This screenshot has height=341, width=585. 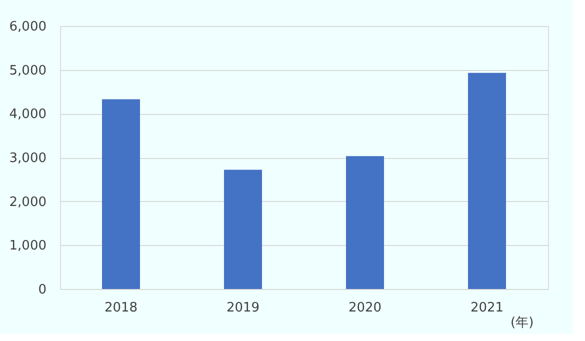 I want to click on x-axis-title: (年), so click(x=522, y=323).